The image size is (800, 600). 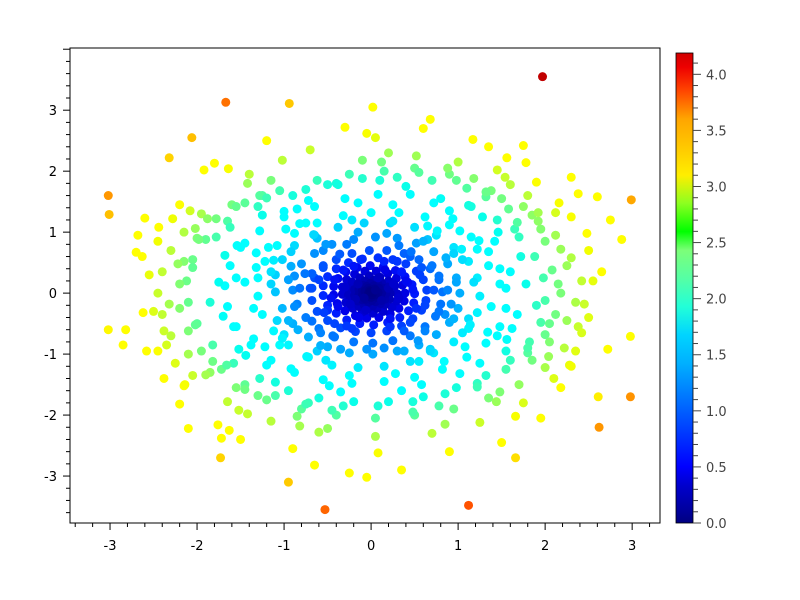 What do you see at coordinates (697, 293) in the screenshot?
I see `colorbar-ticks` at bounding box center [697, 293].